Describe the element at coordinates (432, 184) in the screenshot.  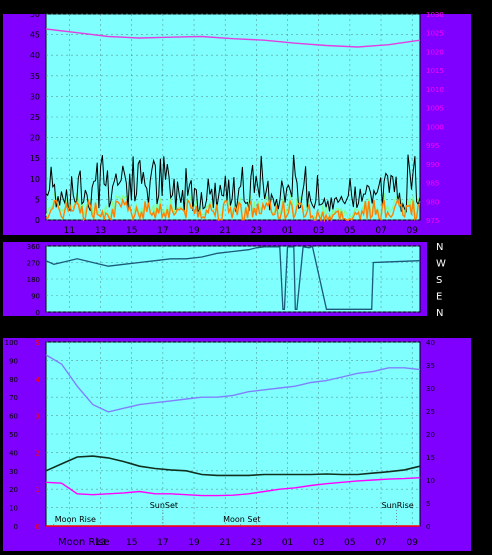
I see `barometer-tick-label: 985` at that location.